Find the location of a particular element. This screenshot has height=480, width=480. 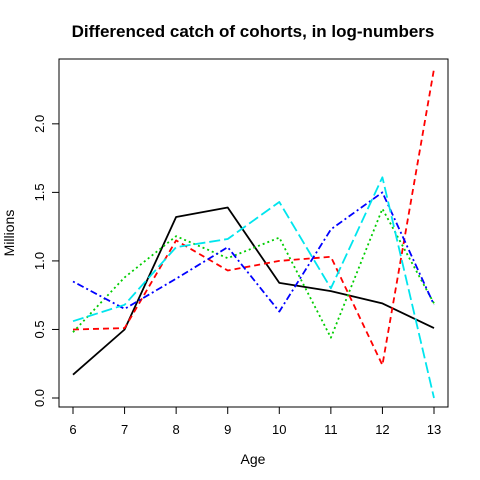

y-axis-label: Millions is located at coordinates (9, 233).